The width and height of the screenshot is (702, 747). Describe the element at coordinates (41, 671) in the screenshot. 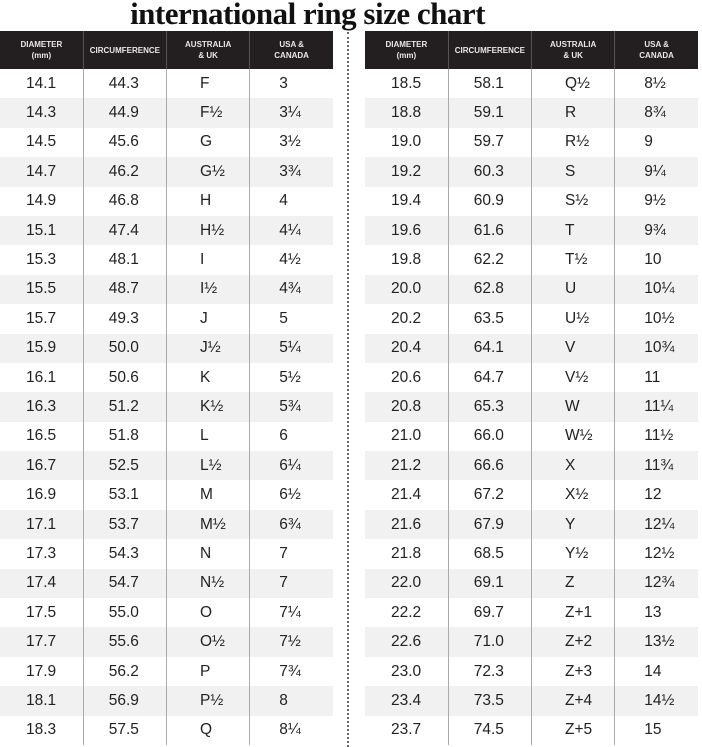

I see `cell-diameter: 17.9` at that location.